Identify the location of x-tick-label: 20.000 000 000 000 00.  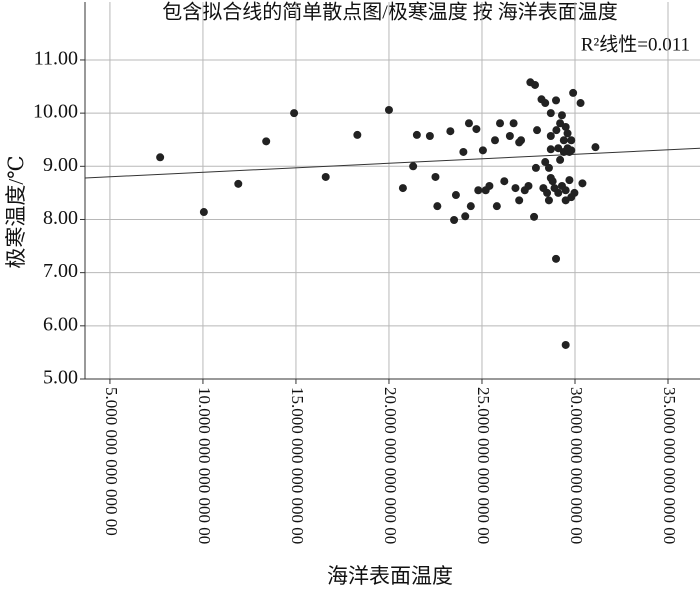
(390, 465).